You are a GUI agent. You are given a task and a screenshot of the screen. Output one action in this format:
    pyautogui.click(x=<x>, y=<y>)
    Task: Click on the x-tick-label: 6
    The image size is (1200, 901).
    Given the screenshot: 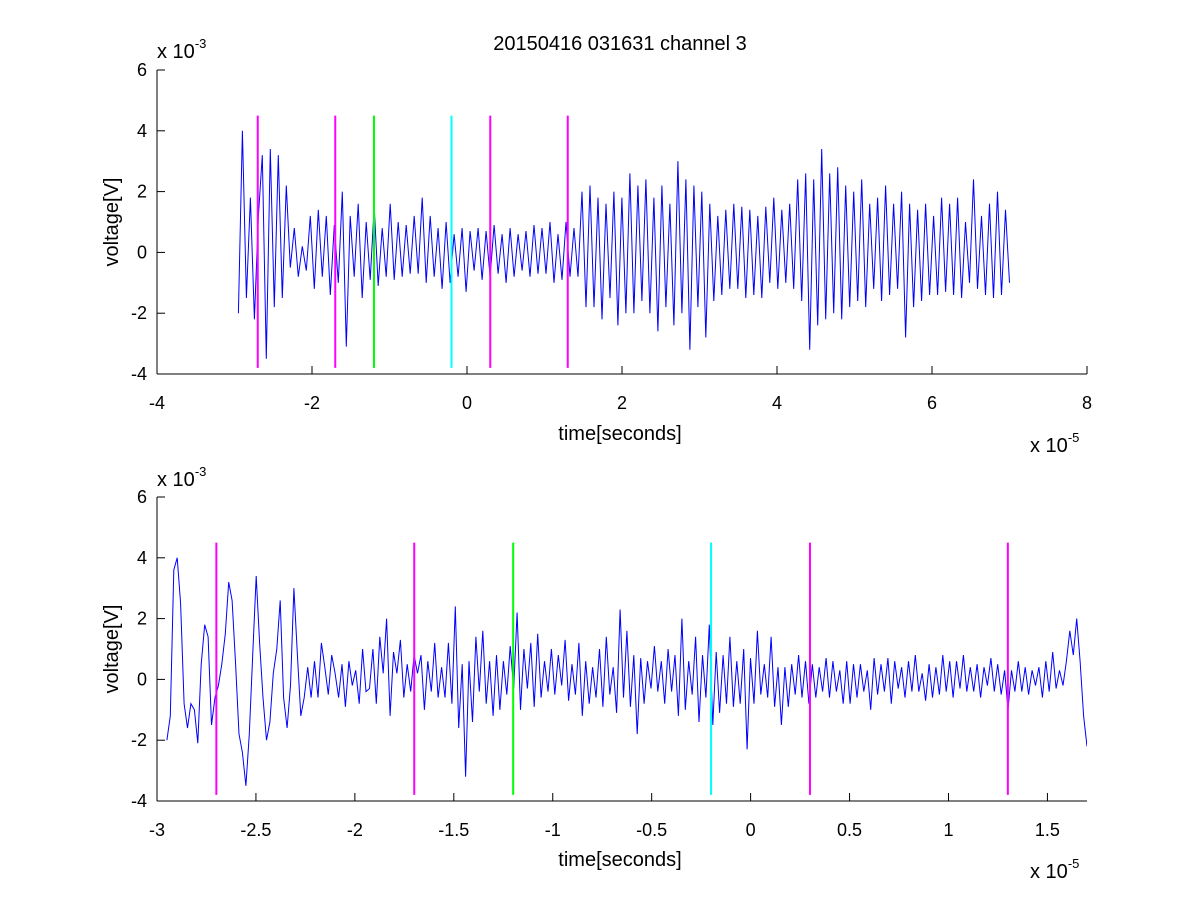 What is the action you would take?
    pyautogui.click(x=932, y=403)
    